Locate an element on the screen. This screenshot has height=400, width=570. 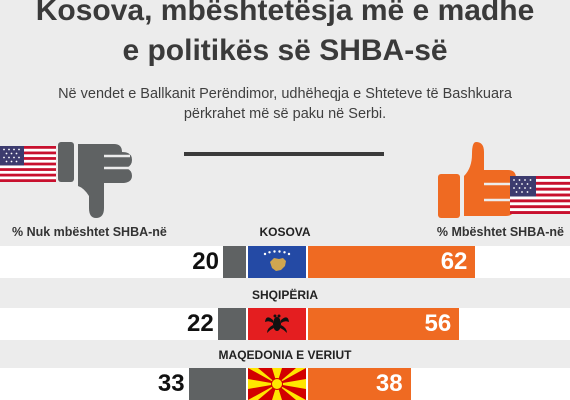
country-label: MAQEDONIA E VERIUT is located at coordinates (285, 355).